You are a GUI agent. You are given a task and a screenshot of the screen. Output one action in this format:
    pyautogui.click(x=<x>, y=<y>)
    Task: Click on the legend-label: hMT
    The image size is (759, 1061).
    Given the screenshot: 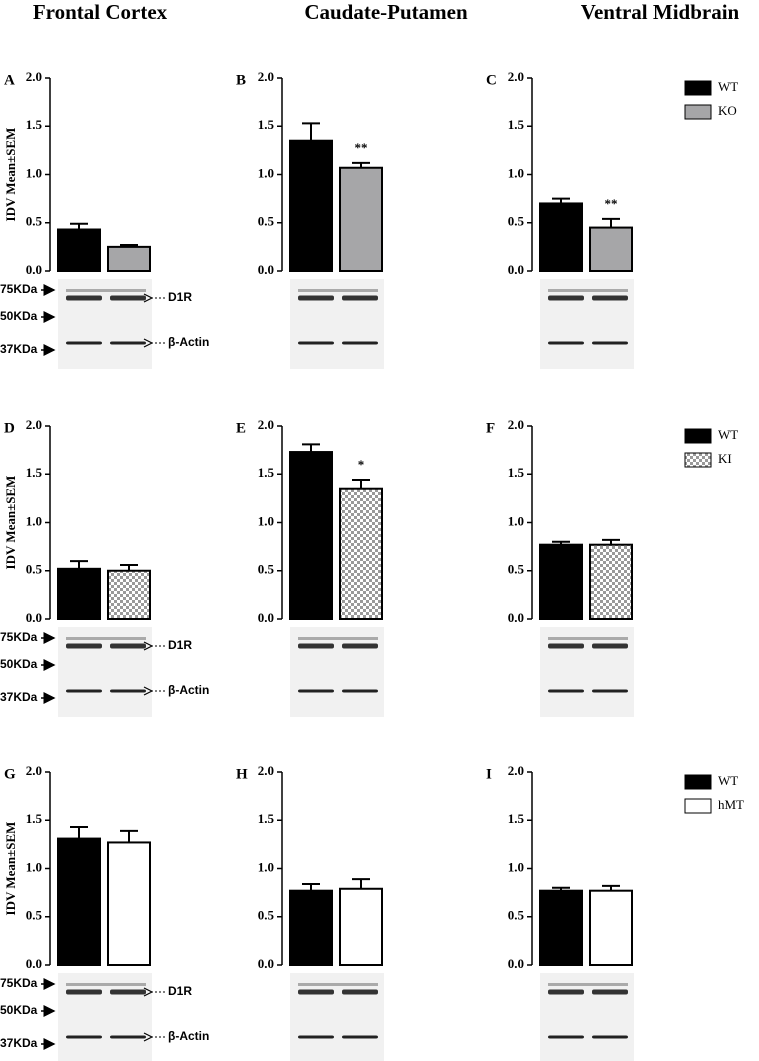 What is the action you would take?
    pyautogui.click(x=731, y=804)
    